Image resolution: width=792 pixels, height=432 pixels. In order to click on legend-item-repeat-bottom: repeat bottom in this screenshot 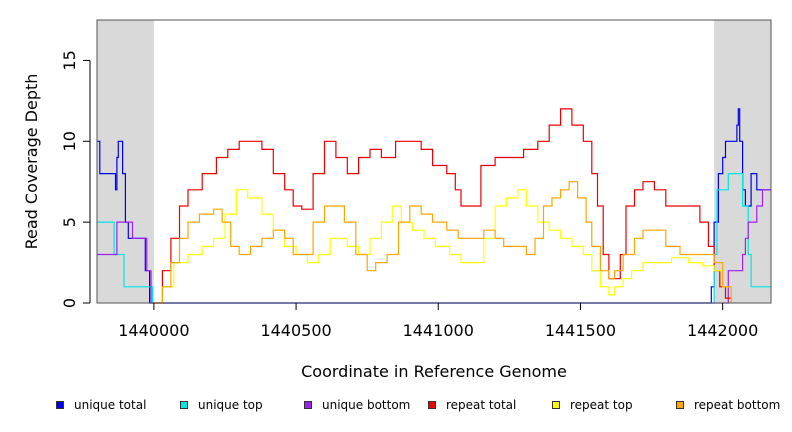, I will do `click(728, 405)`.